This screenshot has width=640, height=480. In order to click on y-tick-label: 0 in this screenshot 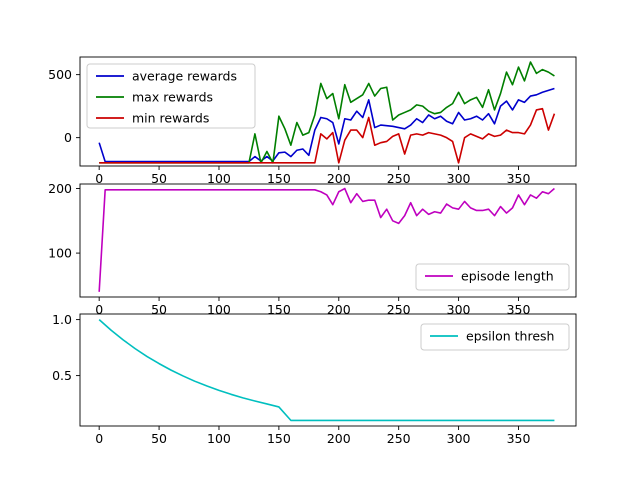, I will do `click(68, 137)`.